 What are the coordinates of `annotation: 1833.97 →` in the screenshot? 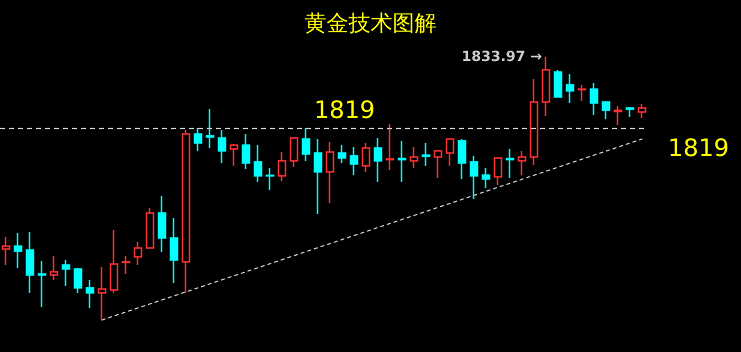 It's located at (502, 57).